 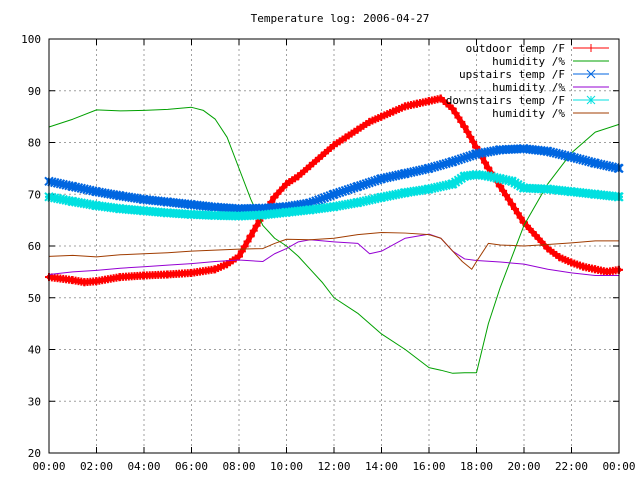 What do you see at coordinates (512, 74) in the screenshot?
I see `legend-label-upstairs-temp: upstairs temp /F` at bounding box center [512, 74].